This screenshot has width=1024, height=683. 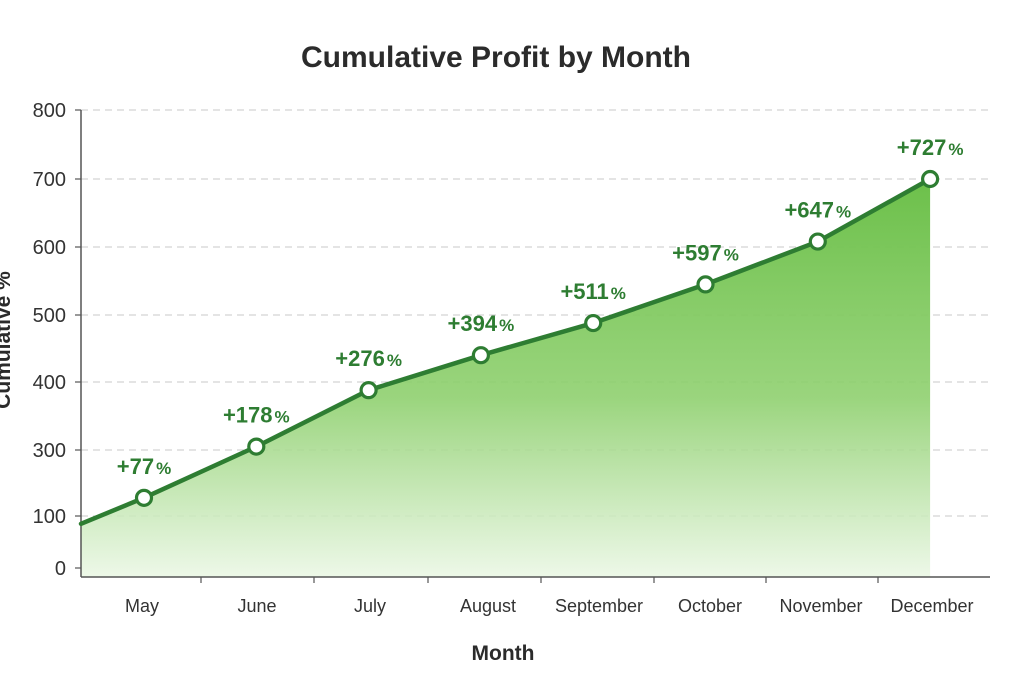 What do you see at coordinates (368, 358) in the screenshot?
I see `data-label: +276%` at bounding box center [368, 358].